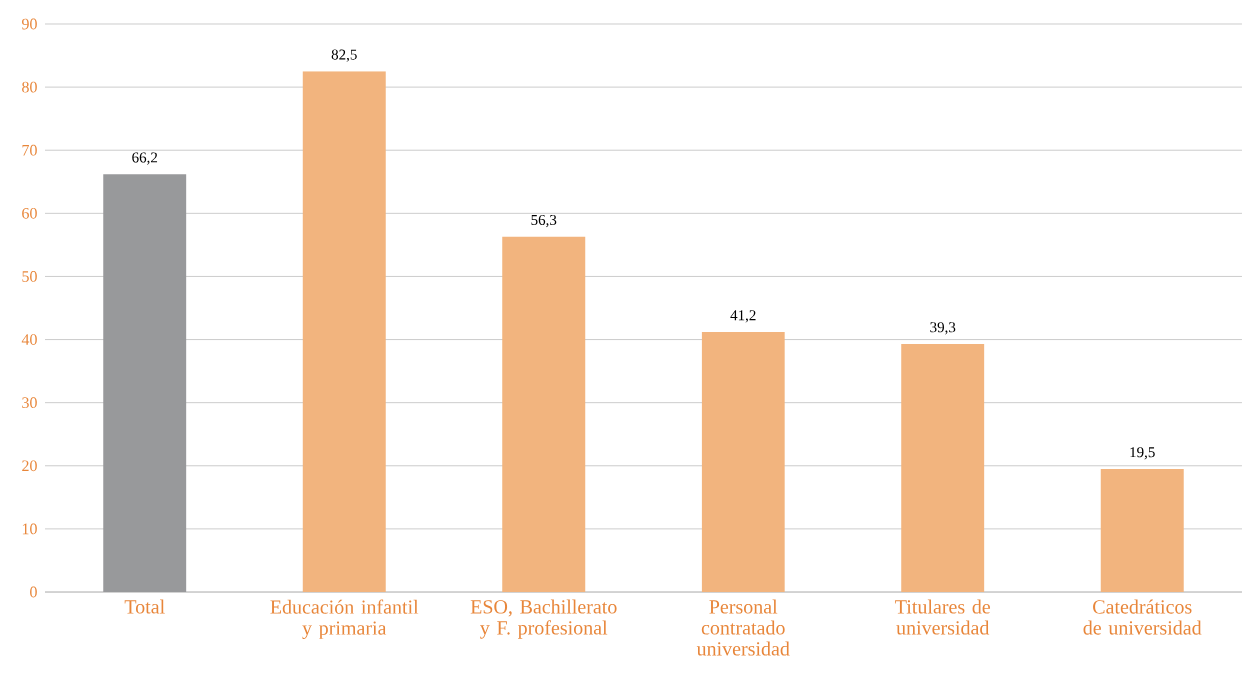 Image resolution: width=1242 pixels, height=691 pixels. What do you see at coordinates (33, 592) in the screenshot?
I see `y-tick-label: 0` at bounding box center [33, 592].